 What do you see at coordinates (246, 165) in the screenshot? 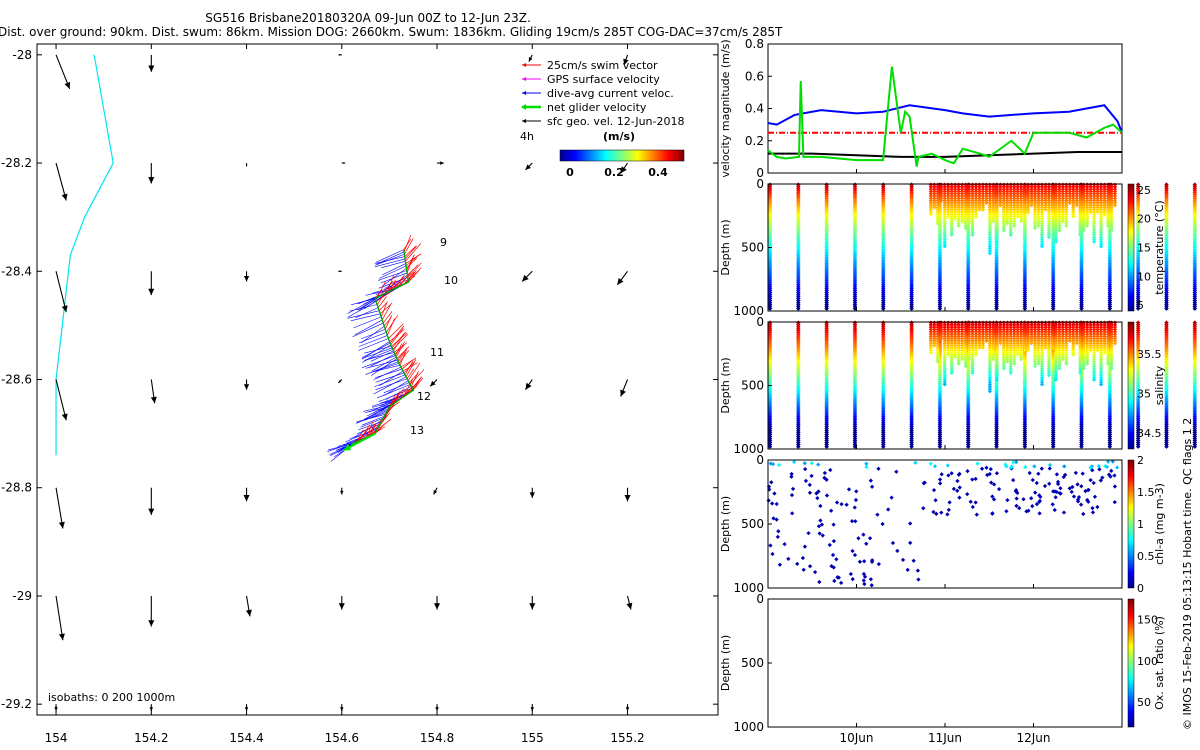
I see `geo-vector-8-head` at bounding box center [246, 165].